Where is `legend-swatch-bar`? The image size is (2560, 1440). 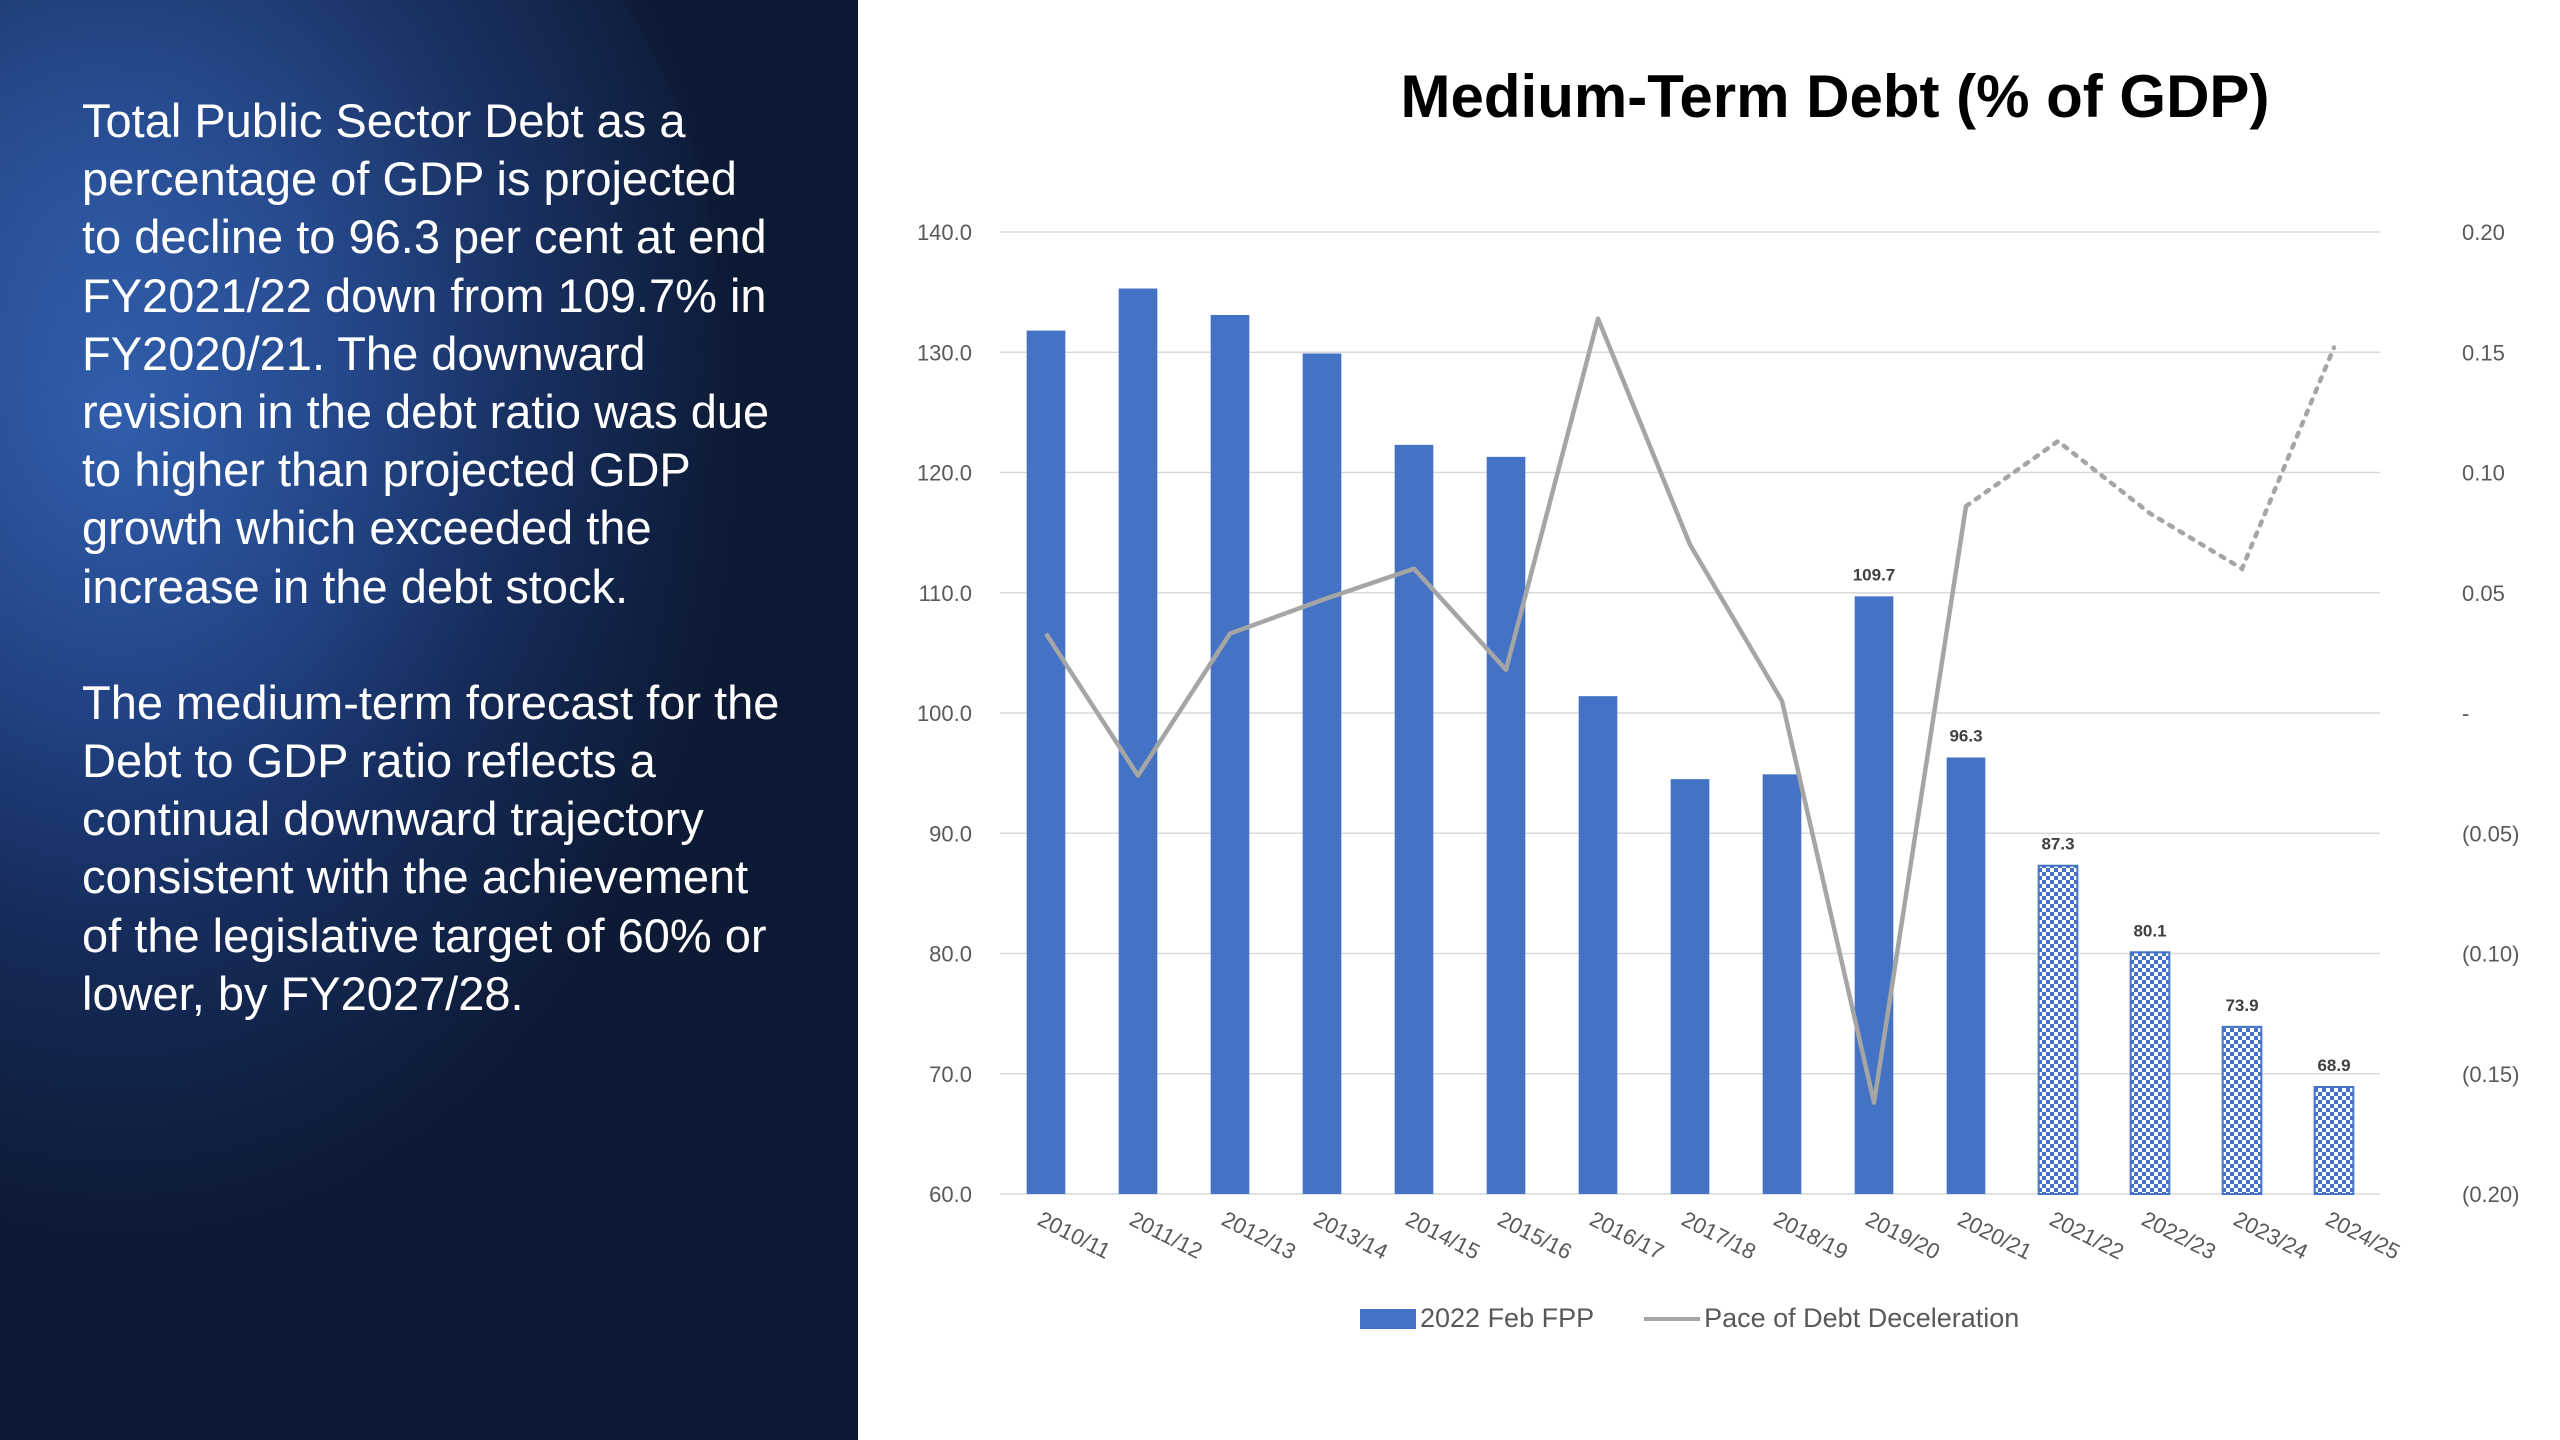
legend-swatch-bar is located at coordinates (1388, 1318).